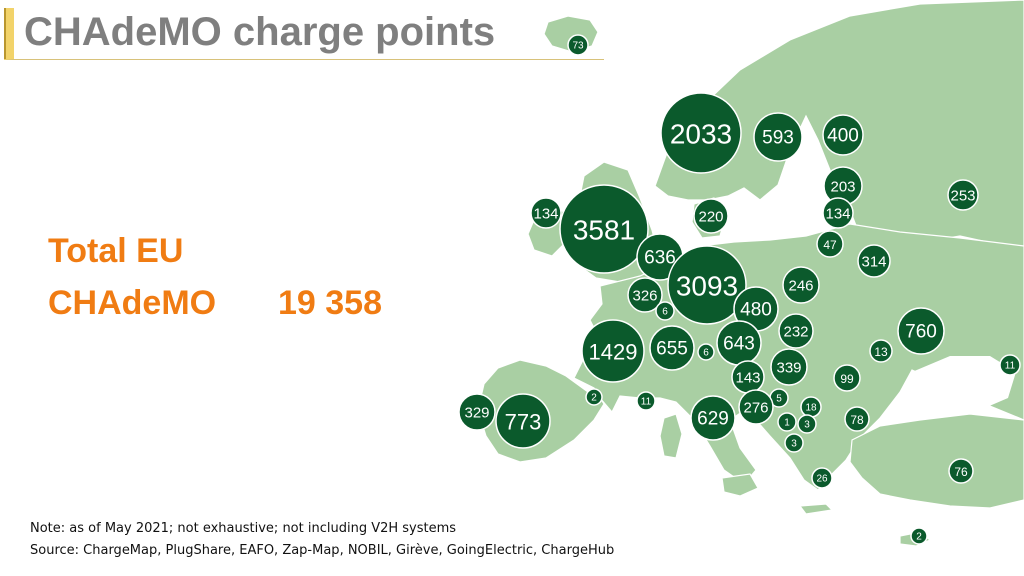 This screenshot has height=576, width=1024. I want to click on marker-label: 18, so click(811, 408).